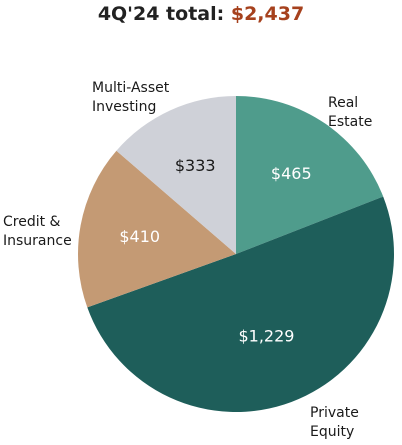  I want to click on value-label-private-equity: $1,229, so click(266, 335).